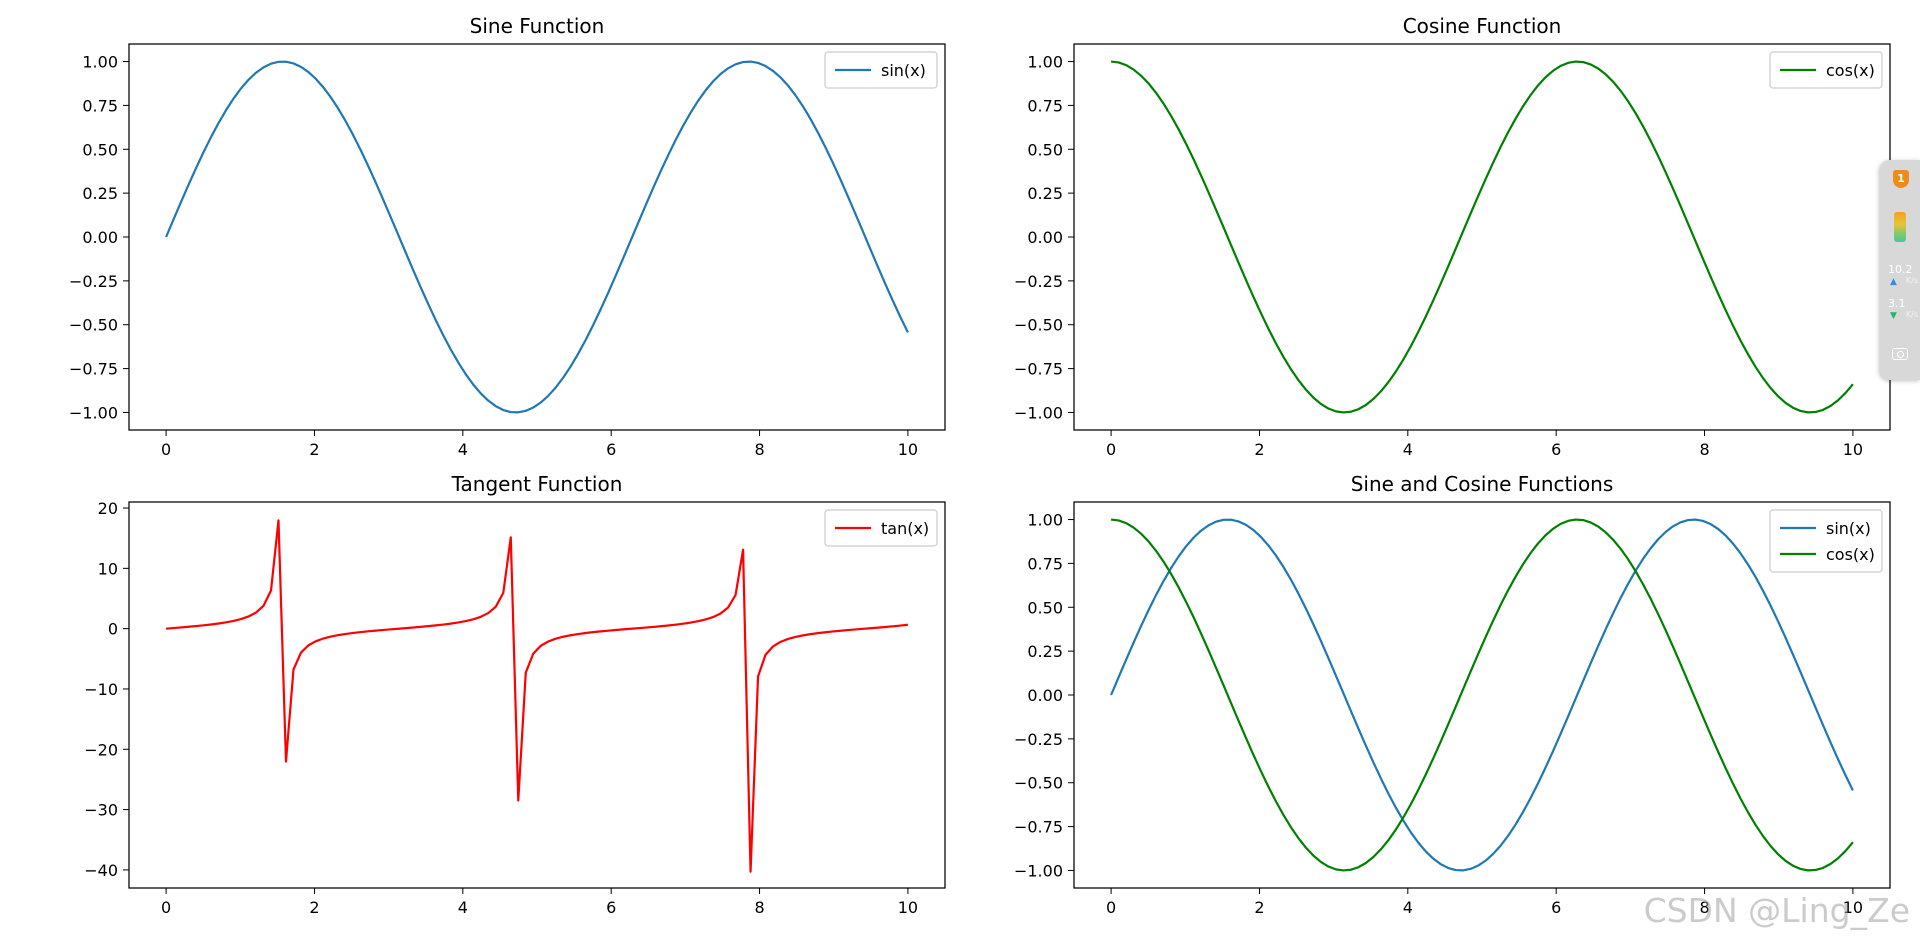  I want to click on memory-meter-icon, so click(1900, 227).